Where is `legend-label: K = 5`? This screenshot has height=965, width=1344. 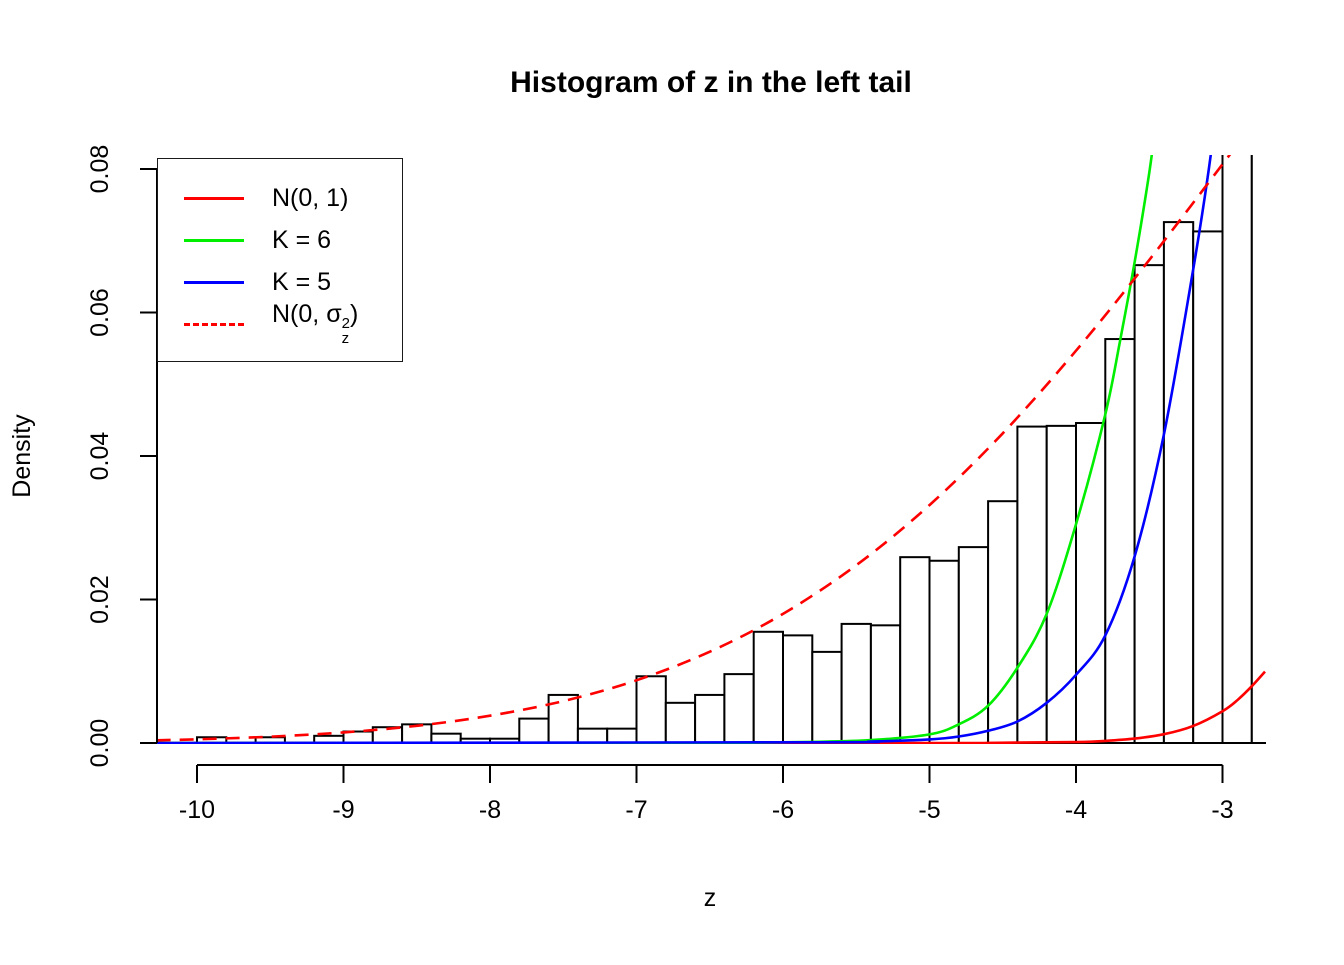
legend-label: K = 5 is located at coordinates (302, 281).